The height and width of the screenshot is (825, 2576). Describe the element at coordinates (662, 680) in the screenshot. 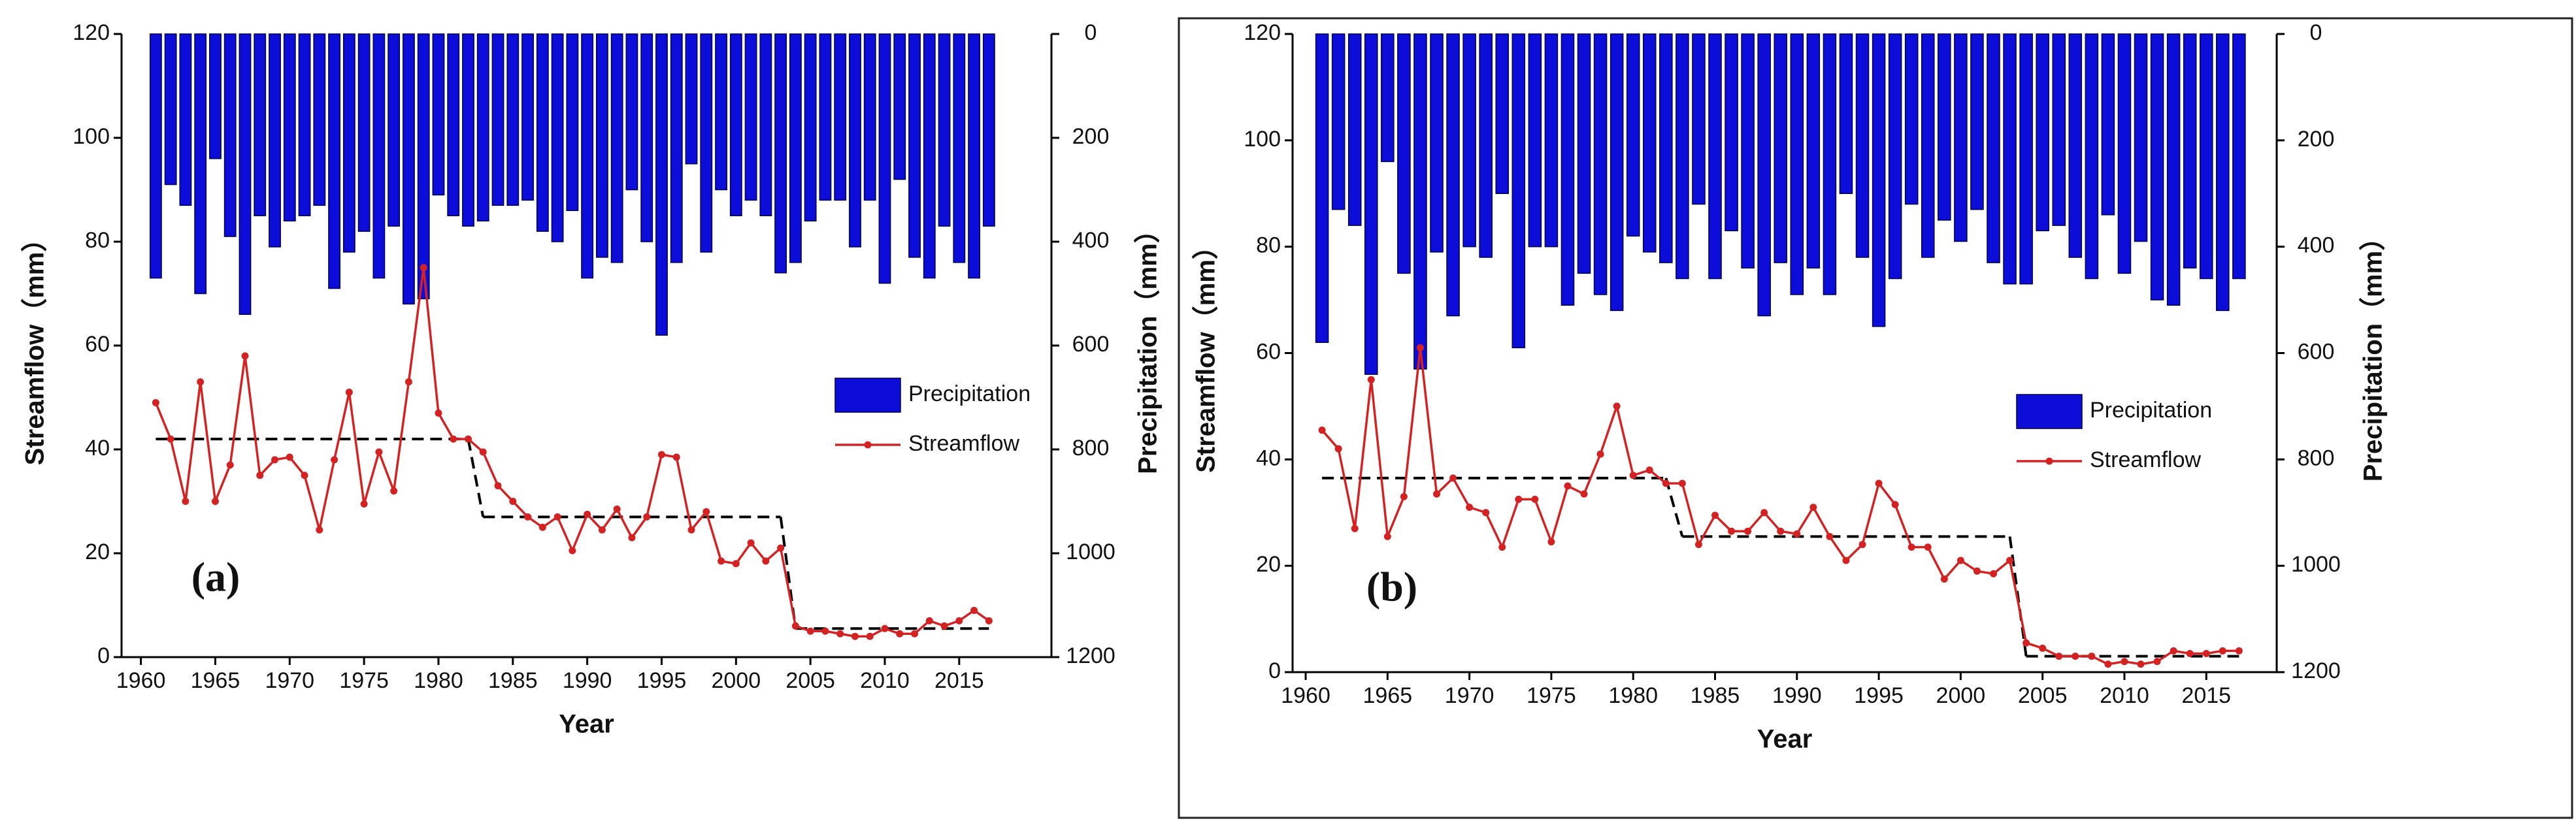

I see `x-tick-label: 1995` at that location.